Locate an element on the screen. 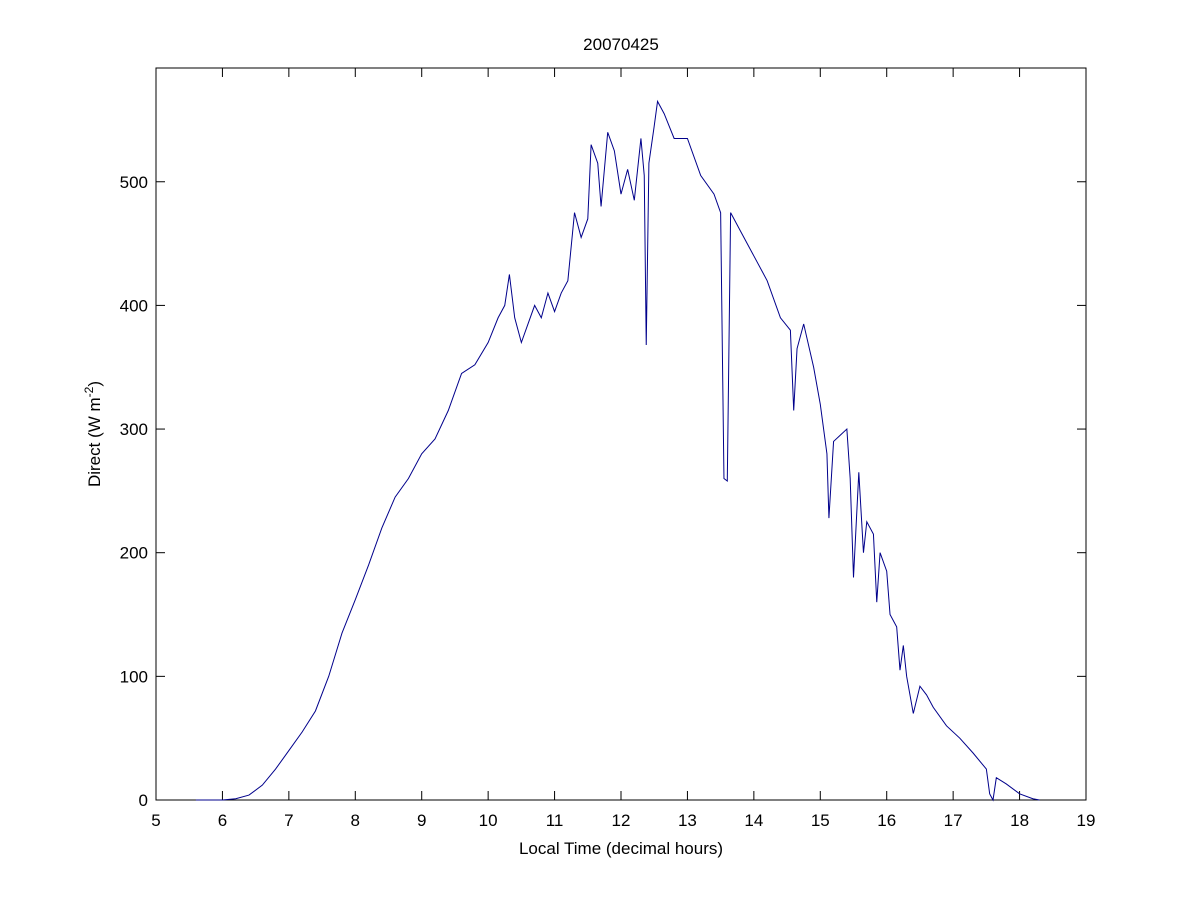  y-tick-label: 100 is located at coordinates (134, 676).